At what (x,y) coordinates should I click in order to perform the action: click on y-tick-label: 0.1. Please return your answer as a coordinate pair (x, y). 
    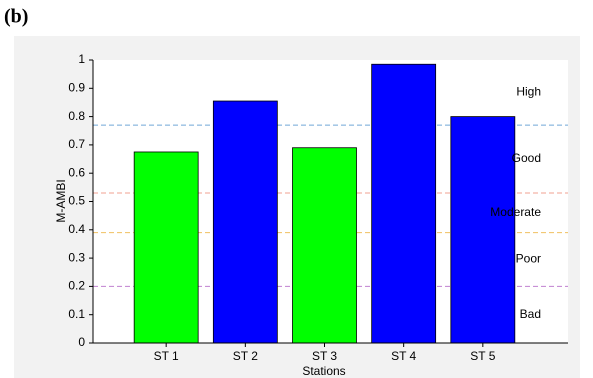
    Looking at the image, I should click on (76, 314).